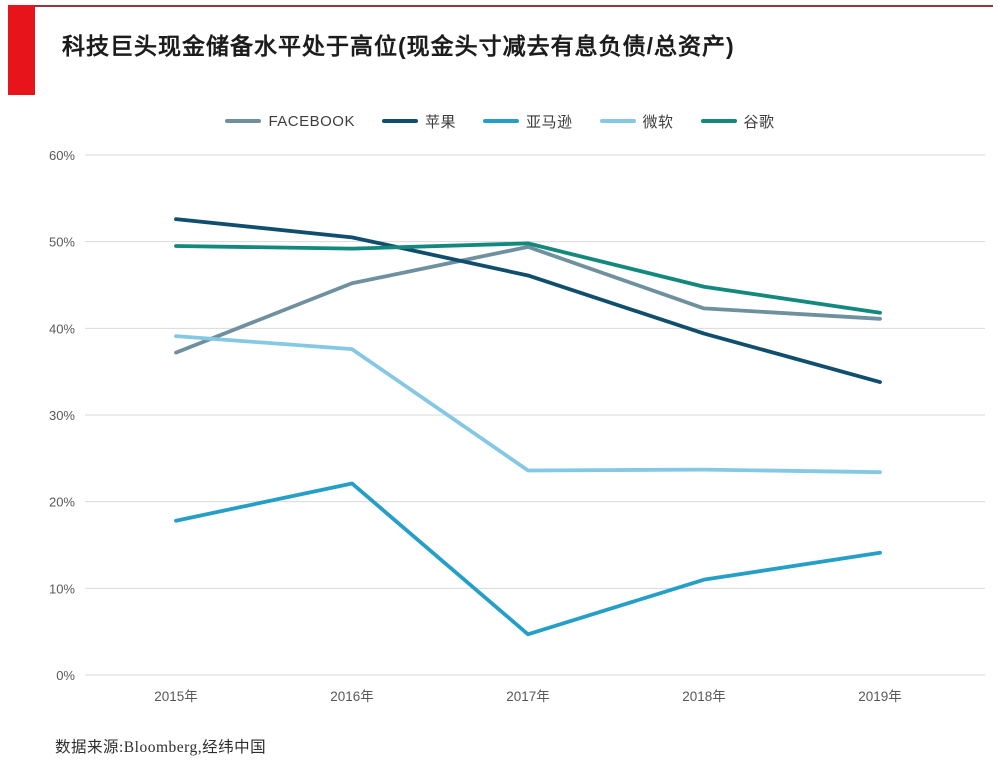 The width and height of the screenshot is (1000, 763). I want to click on legend-item-apple: 苹果, so click(418, 121).